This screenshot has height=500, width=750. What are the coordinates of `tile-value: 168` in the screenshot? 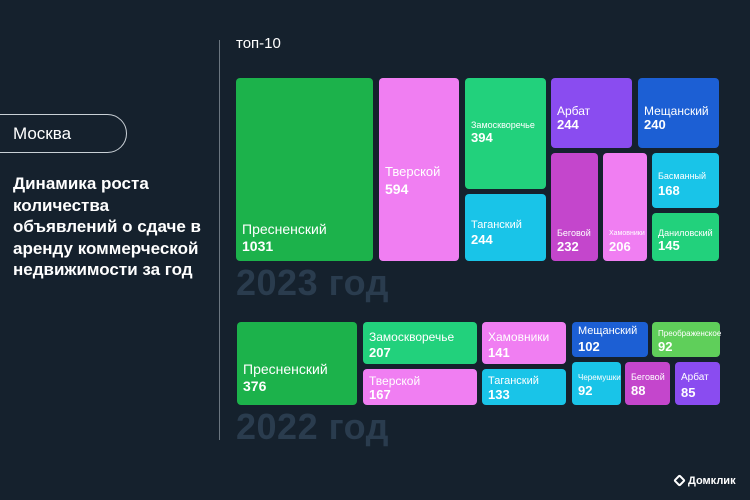 It's located at (669, 190).